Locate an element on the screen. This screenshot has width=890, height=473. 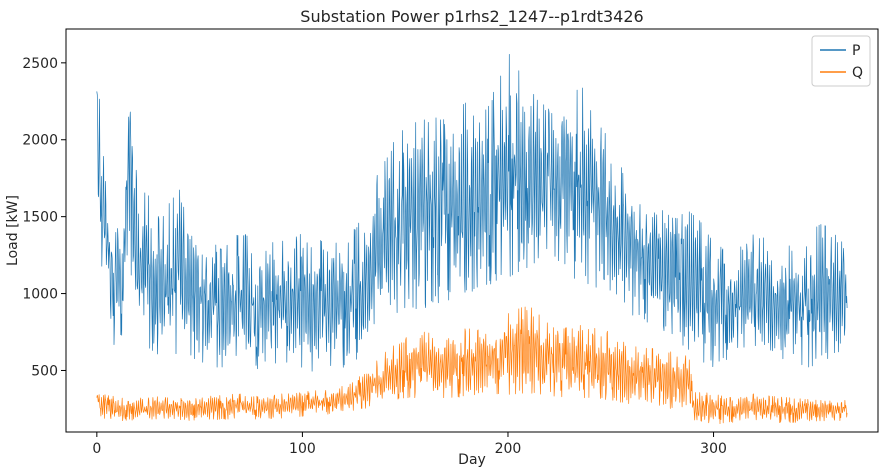
y-tick-label: 2000 is located at coordinates (40, 141).